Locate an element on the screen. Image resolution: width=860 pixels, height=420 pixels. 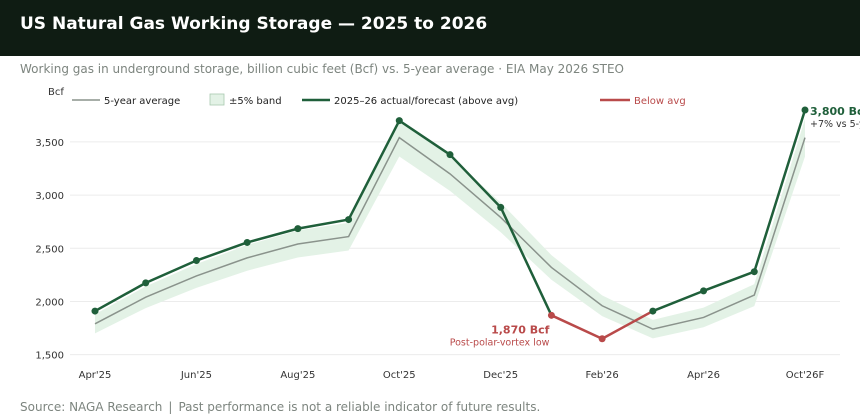
annotation-high-value: 3,800 Bcf is located at coordinates (835, 111).